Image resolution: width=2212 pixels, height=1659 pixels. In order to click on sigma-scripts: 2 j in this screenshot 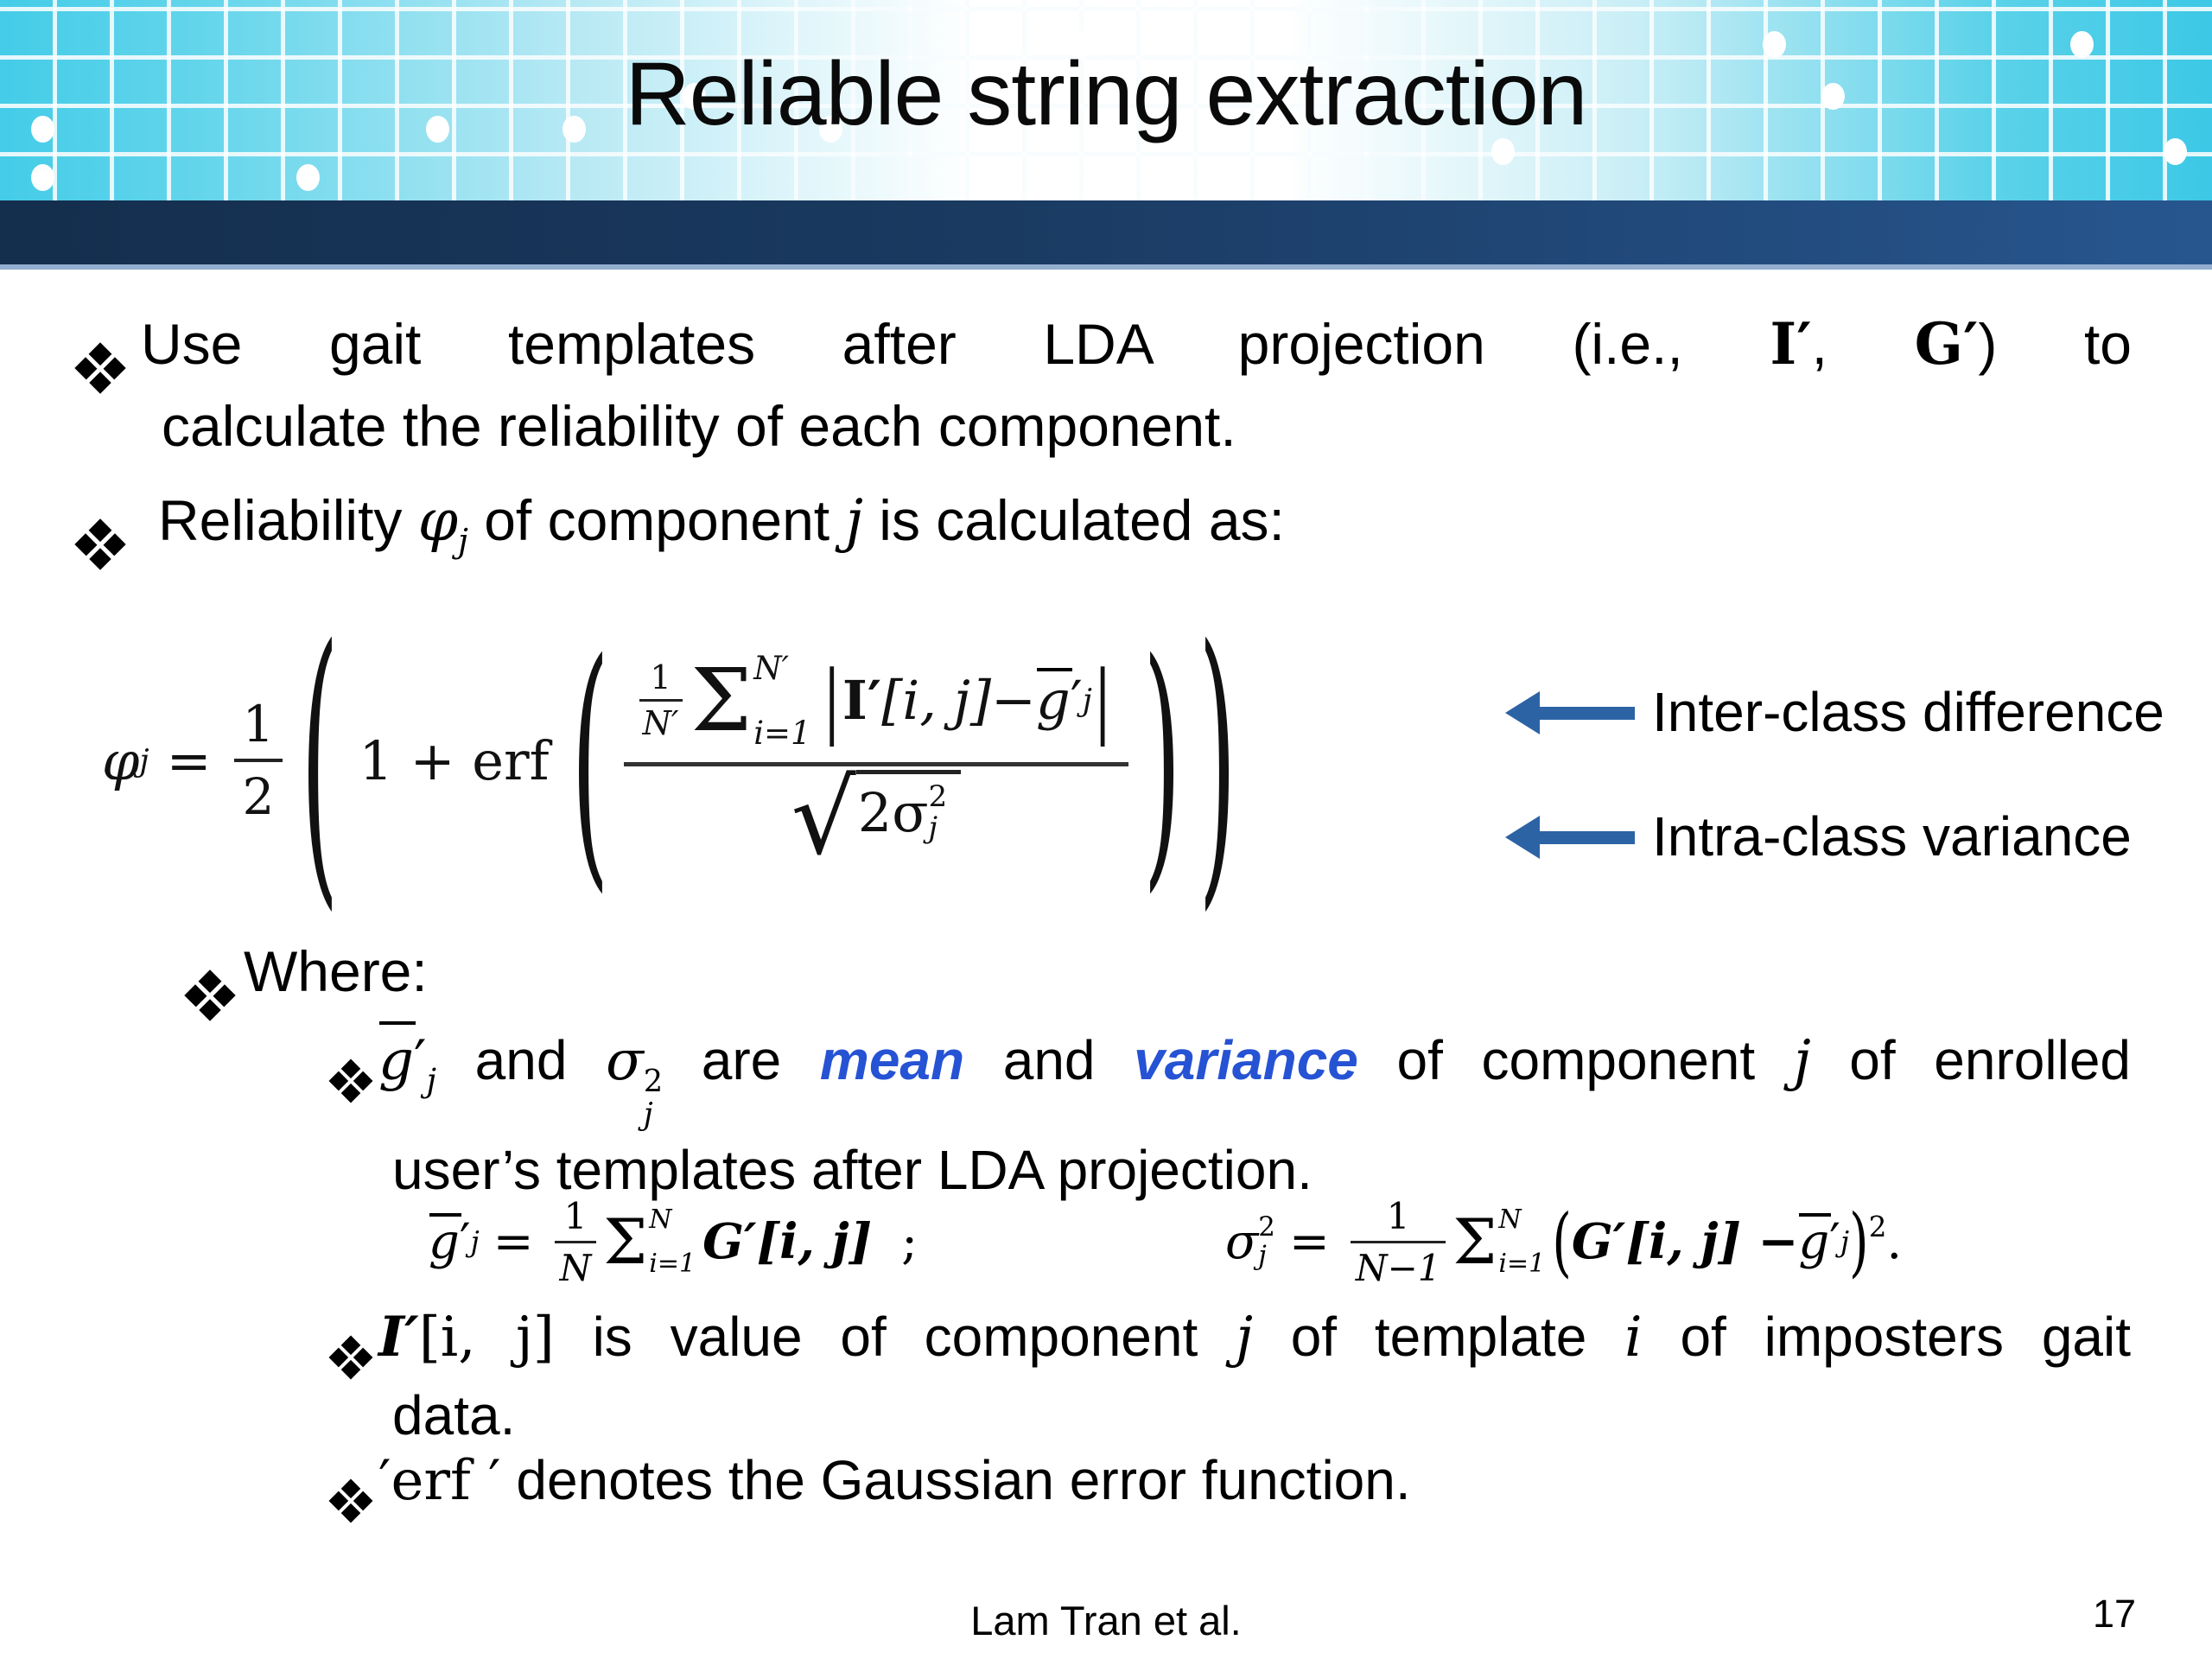, I will do `click(938, 812)`.